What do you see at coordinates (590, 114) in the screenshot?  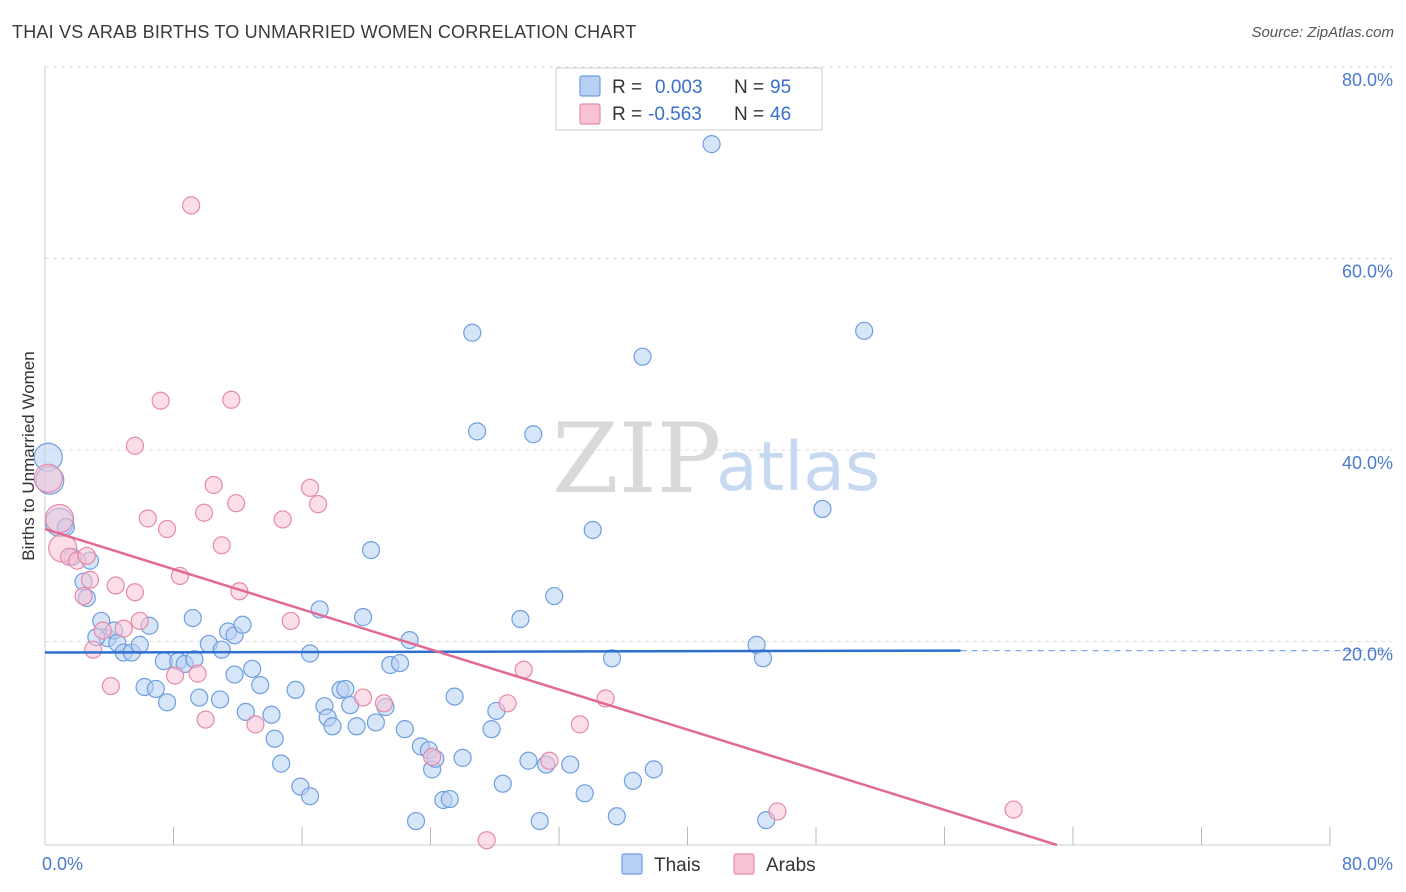 I see `legend-swatch-arabs` at bounding box center [590, 114].